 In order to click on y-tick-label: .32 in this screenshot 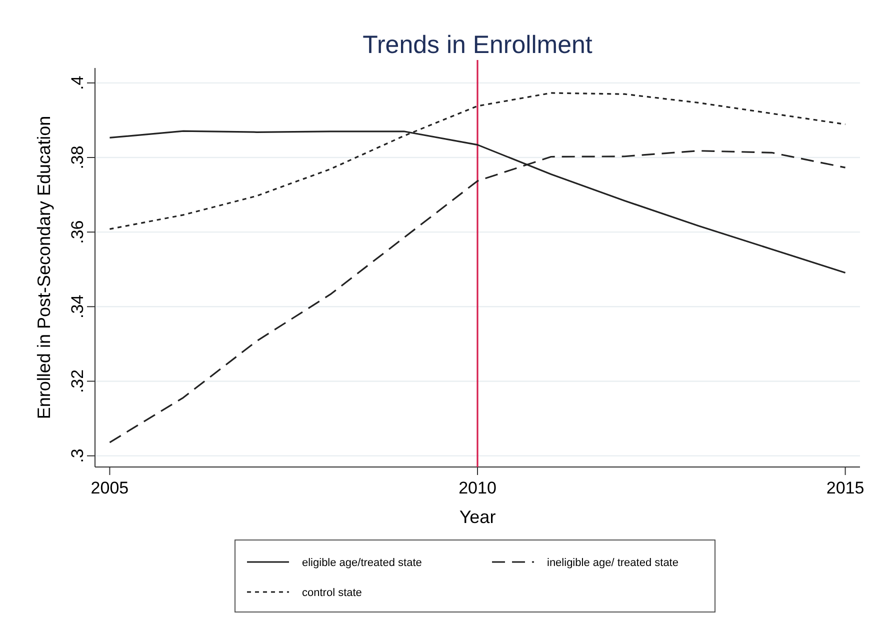, I will do `click(77, 381)`.